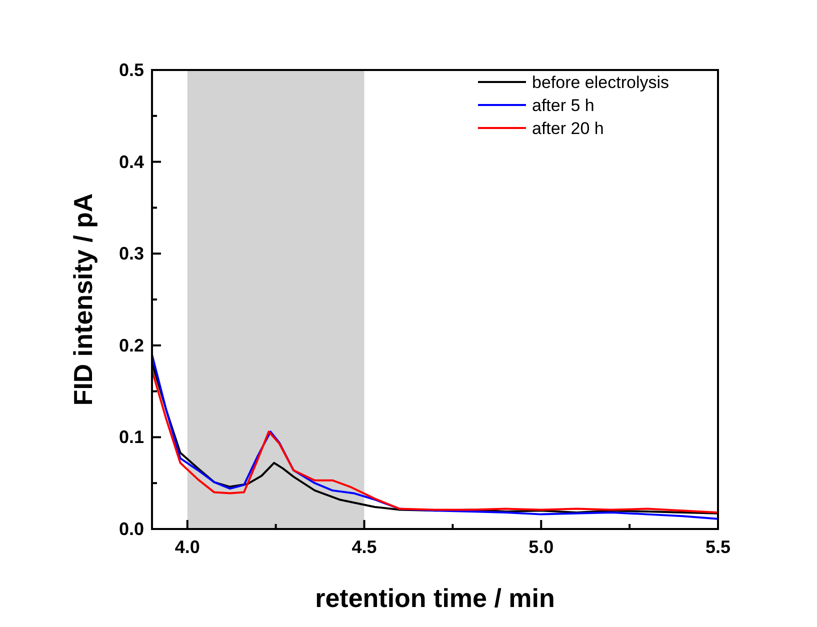 Image resolution: width=817 pixels, height=627 pixels. What do you see at coordinates (364, 547) in the screenshot?
I see `x-tick-label: 4.5` at bounding box center [364, 547].